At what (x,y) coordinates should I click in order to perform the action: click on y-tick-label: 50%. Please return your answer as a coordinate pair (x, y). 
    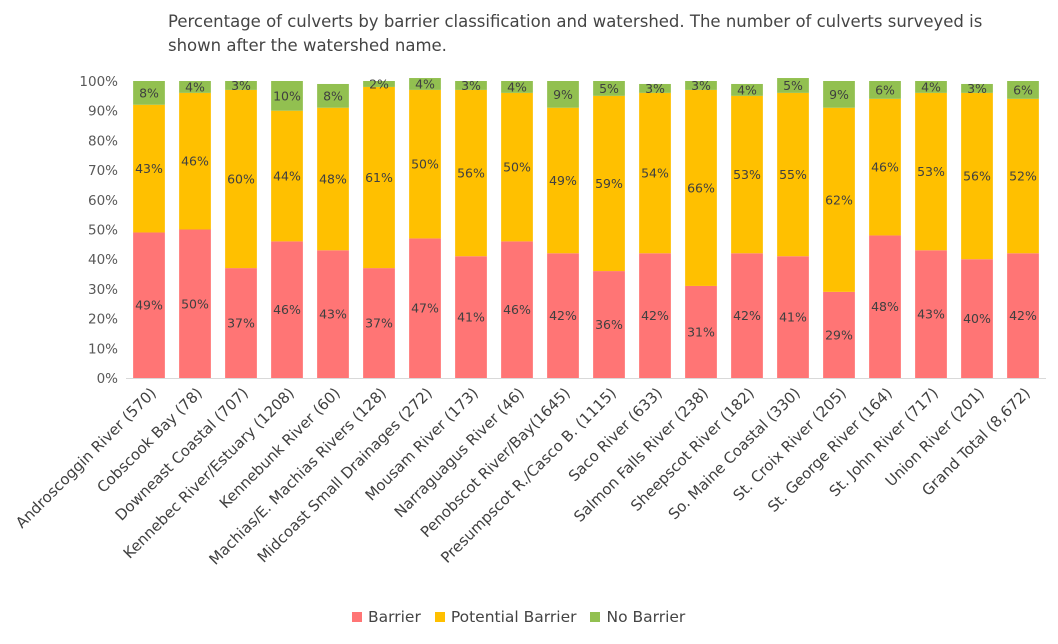
    Looking at the image, I should click on (103, 231).